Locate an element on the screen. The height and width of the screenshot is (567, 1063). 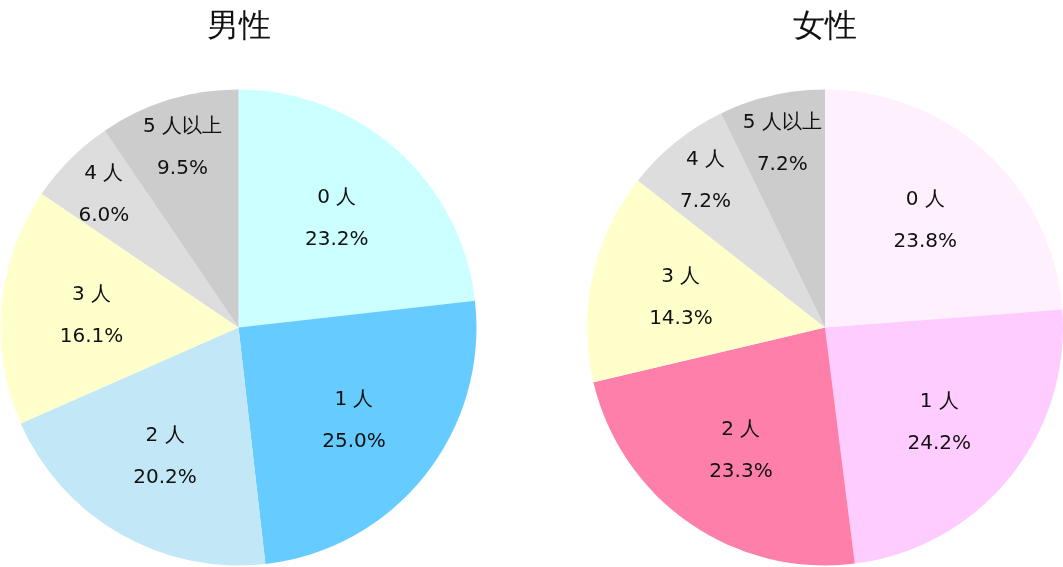
data-label: 6.0% is located at coordinates (104, 213).